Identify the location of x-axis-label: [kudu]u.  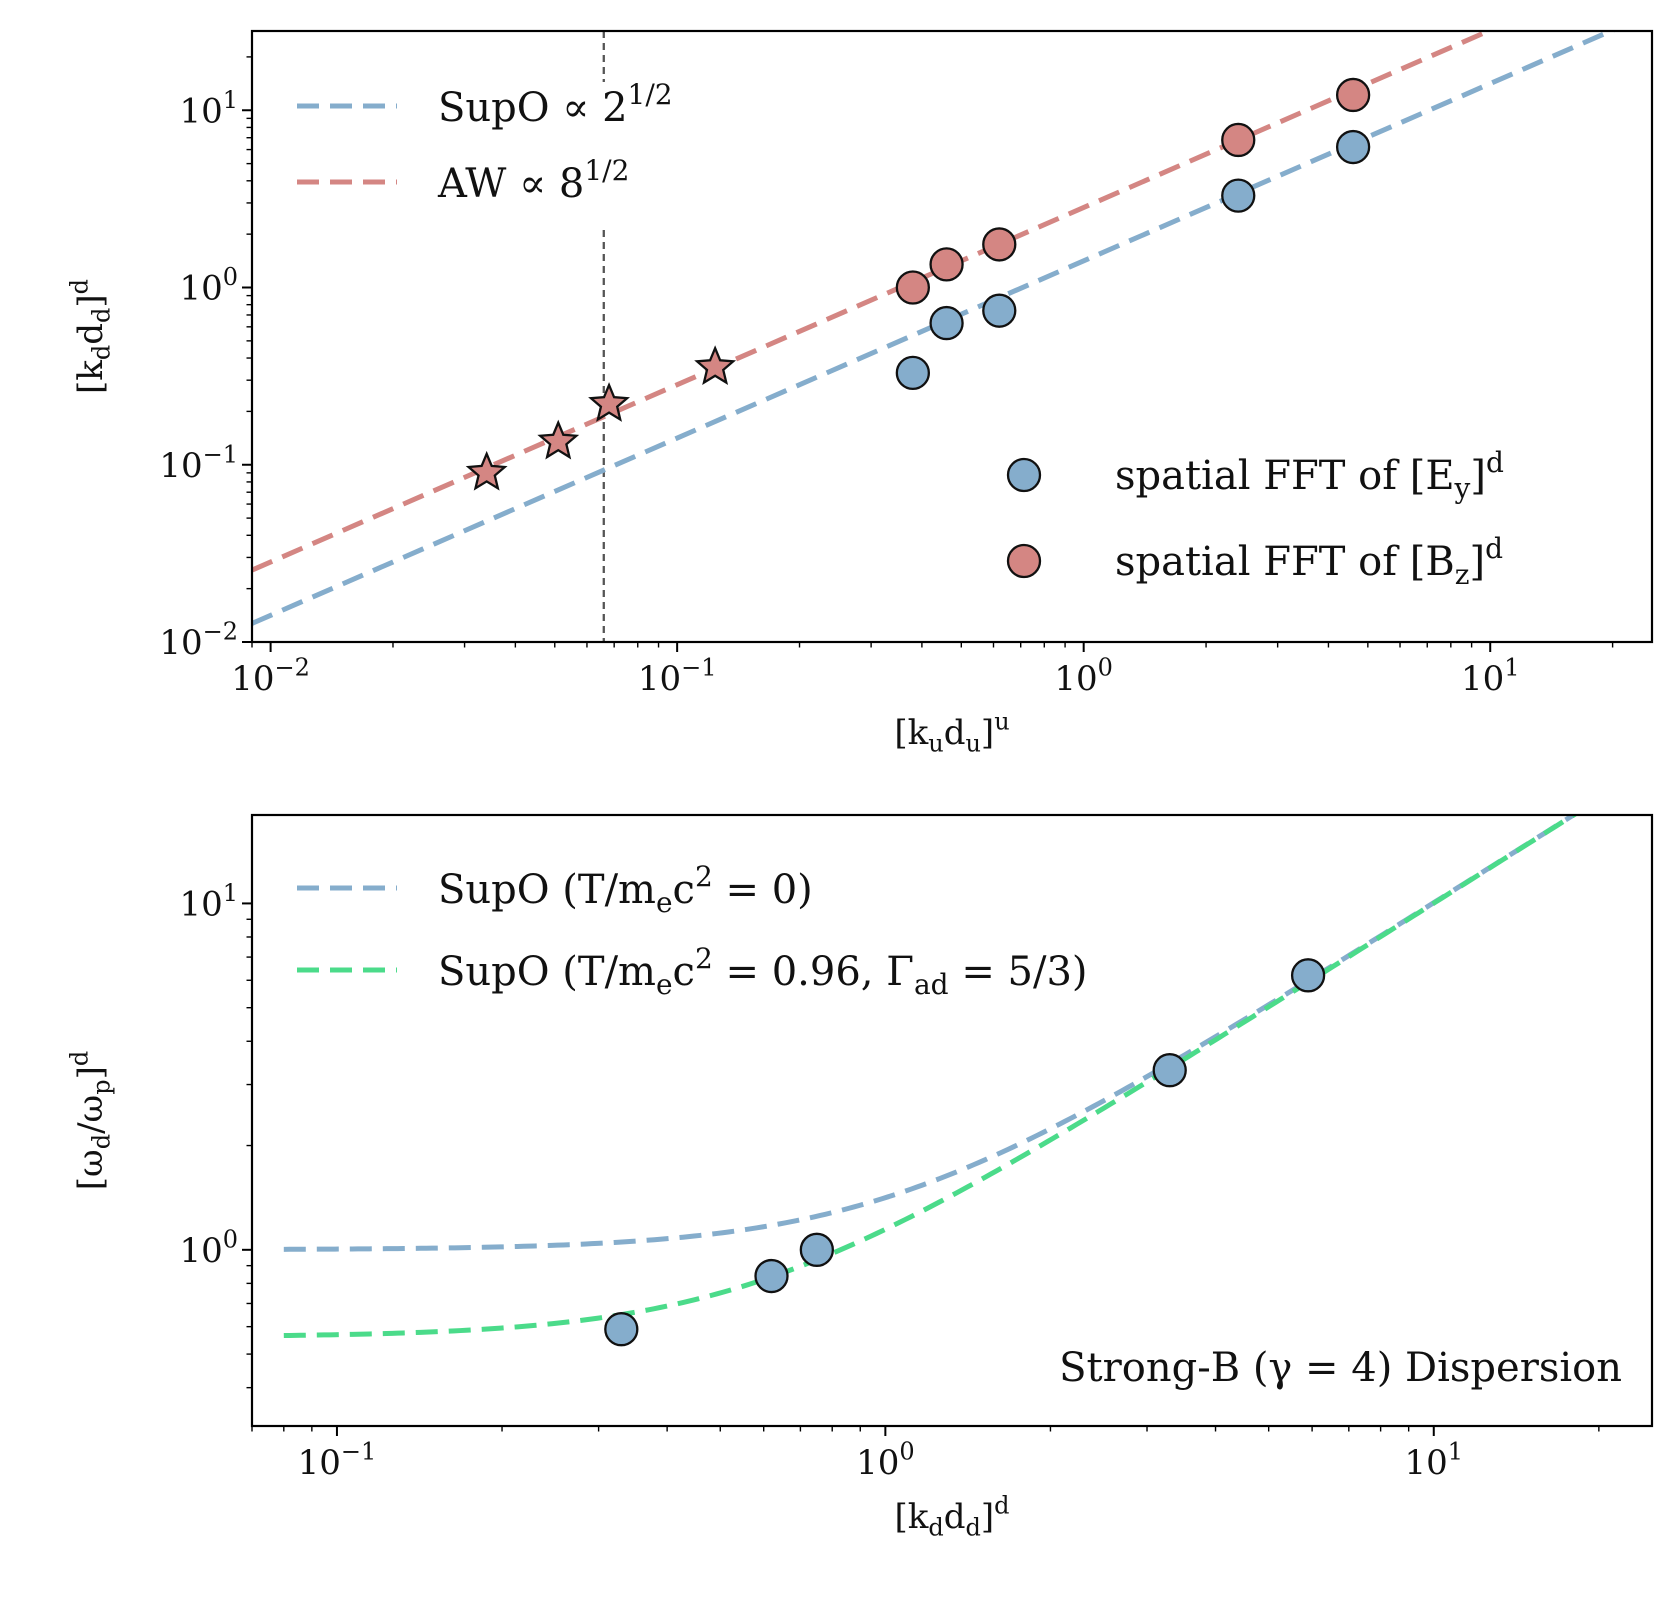
(951, 733).